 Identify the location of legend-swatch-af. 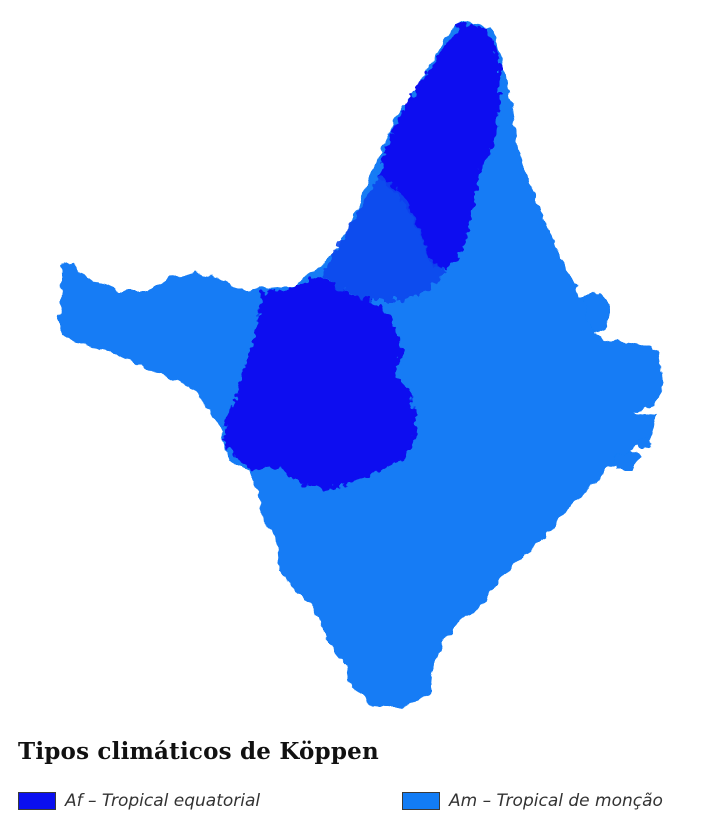
(37, 801).